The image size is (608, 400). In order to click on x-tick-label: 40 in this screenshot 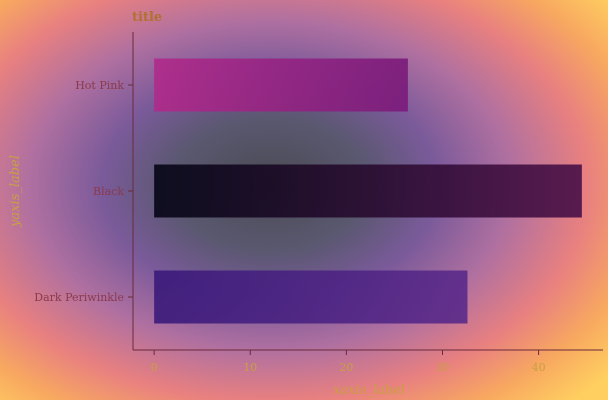, I will do `click(539, 367)`.